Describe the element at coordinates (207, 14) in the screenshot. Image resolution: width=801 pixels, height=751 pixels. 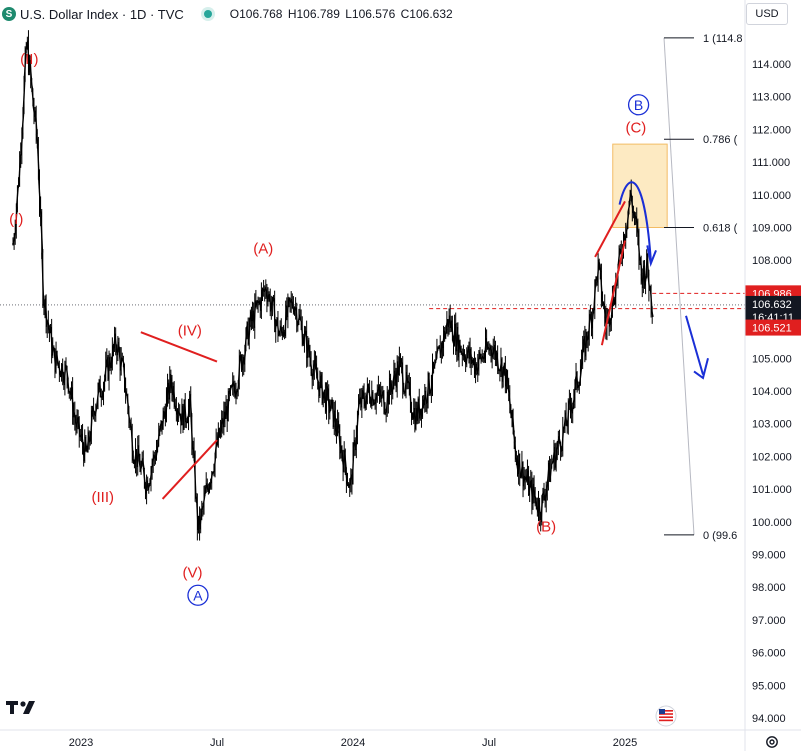
I see `market-status-icon` at that location.